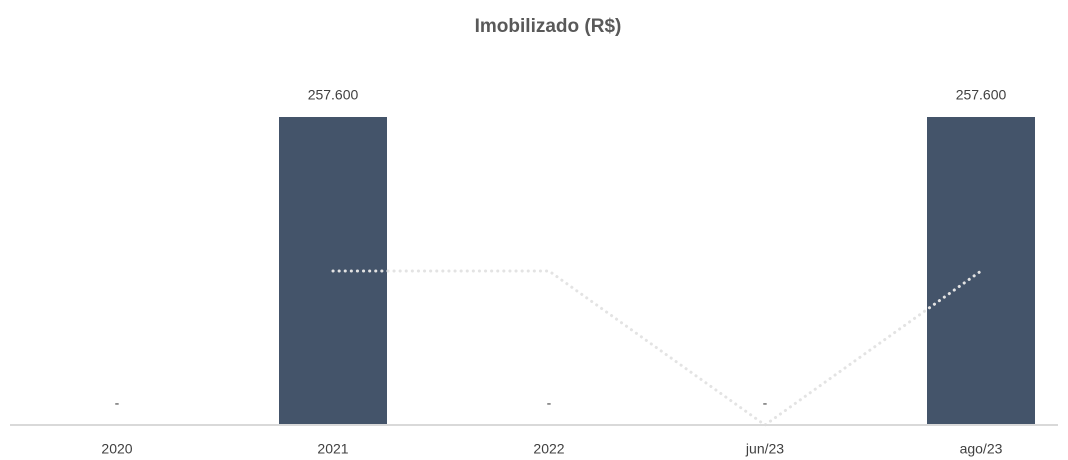  I want to click on x-tick-label: 2022, so click(548, 449).